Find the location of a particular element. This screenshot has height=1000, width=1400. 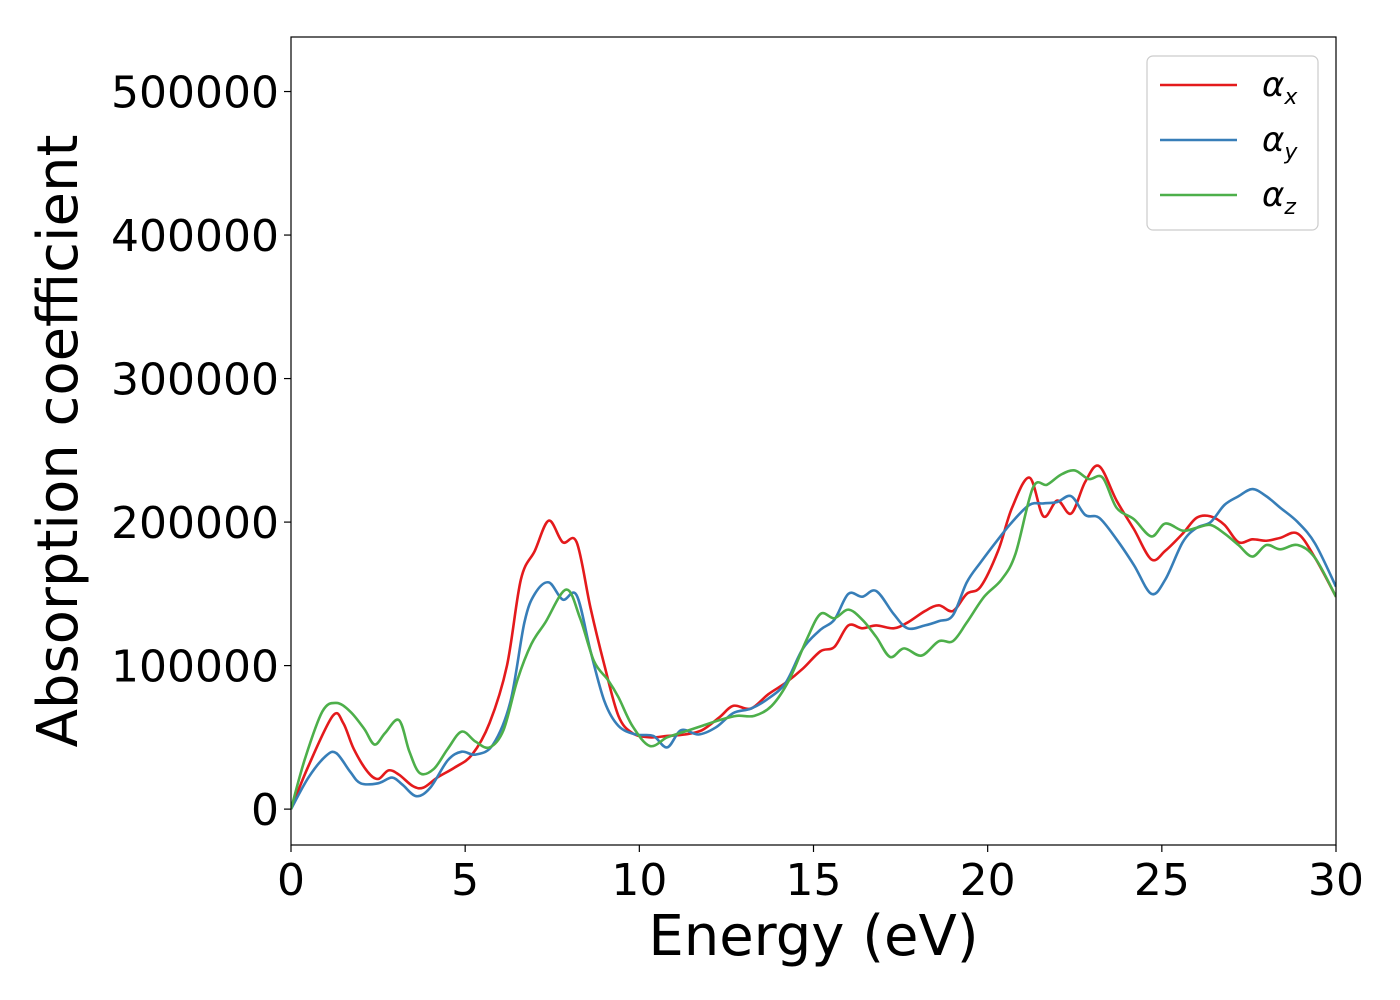

y-tick-label: 200000 is located at coordinates (195, 523).